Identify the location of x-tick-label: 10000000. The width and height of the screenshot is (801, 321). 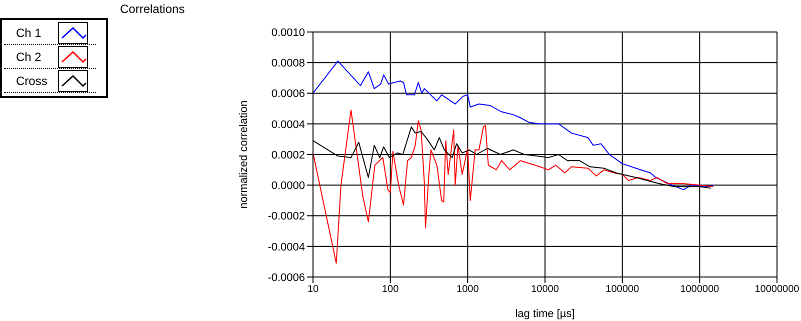
(777, 290).